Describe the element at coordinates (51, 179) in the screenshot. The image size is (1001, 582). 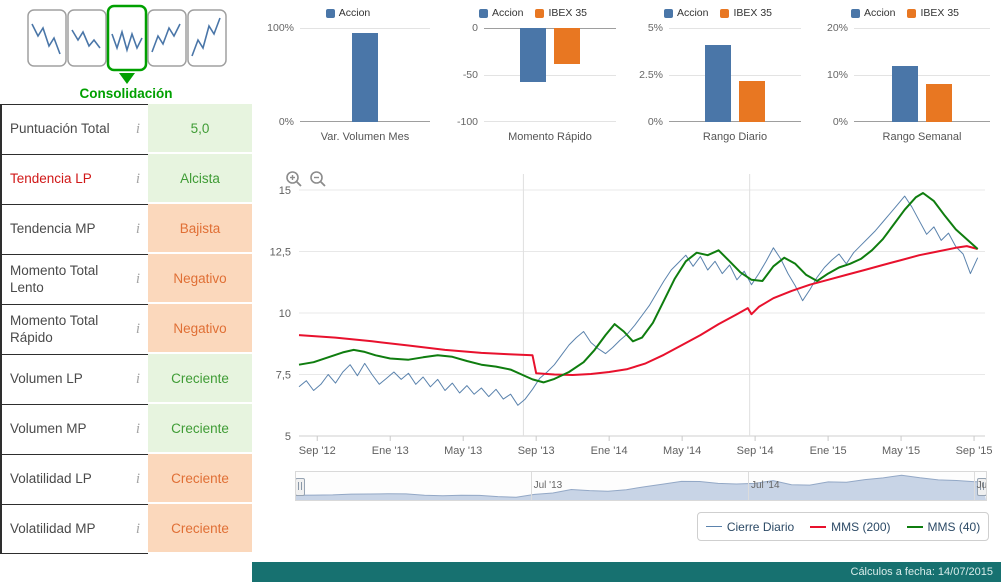
I see `indicator-label-text: Tendencia LP` at that location.